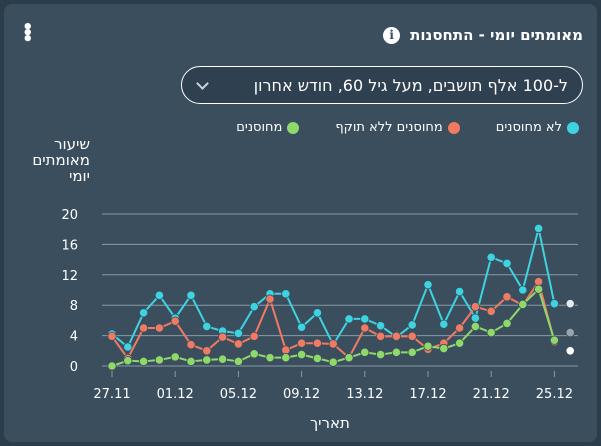 The width and height of the screenshot is (601, 446). Describe the element at coordinates (69, 245) in the screenshot. I see `y-tick-label-4: 16` at that location.